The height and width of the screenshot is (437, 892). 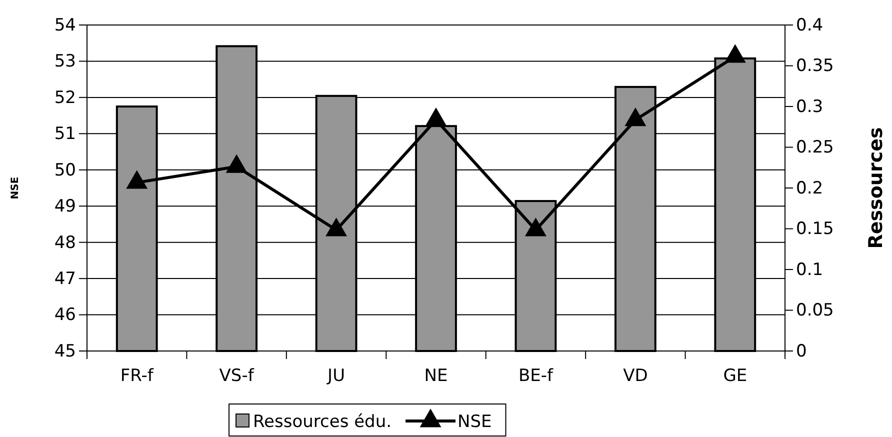 What do you see at coordinates (810, 270) in the screenshot?
I see `y2-tick-label: 0.1` at bounding box center [810, 270].